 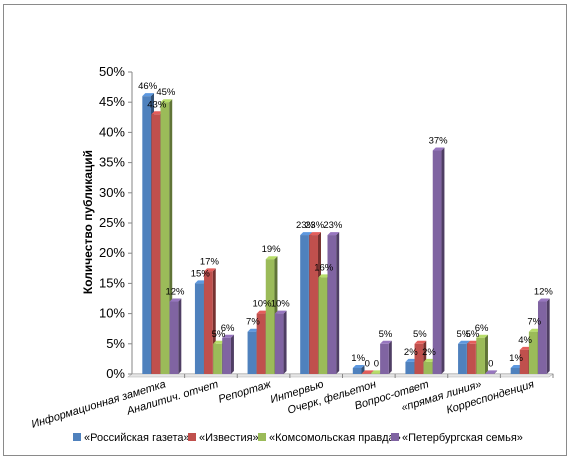 I want to click on y-tick-label: 20%, so click(x=112, y=252).